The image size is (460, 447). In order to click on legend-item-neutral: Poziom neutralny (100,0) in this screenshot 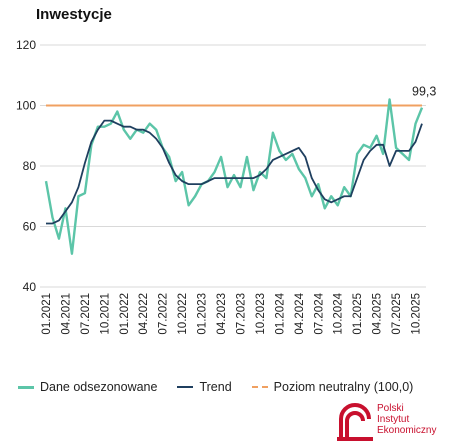, I will do `click(332, 387)`.